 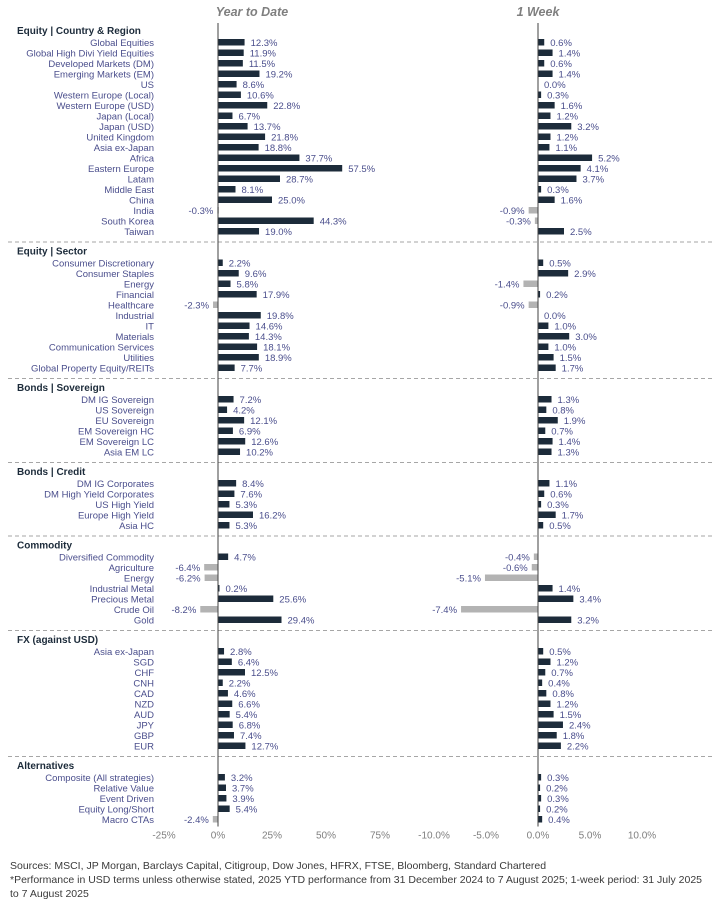 I want to click on category-label: EUR, so click(x=144, y=746).